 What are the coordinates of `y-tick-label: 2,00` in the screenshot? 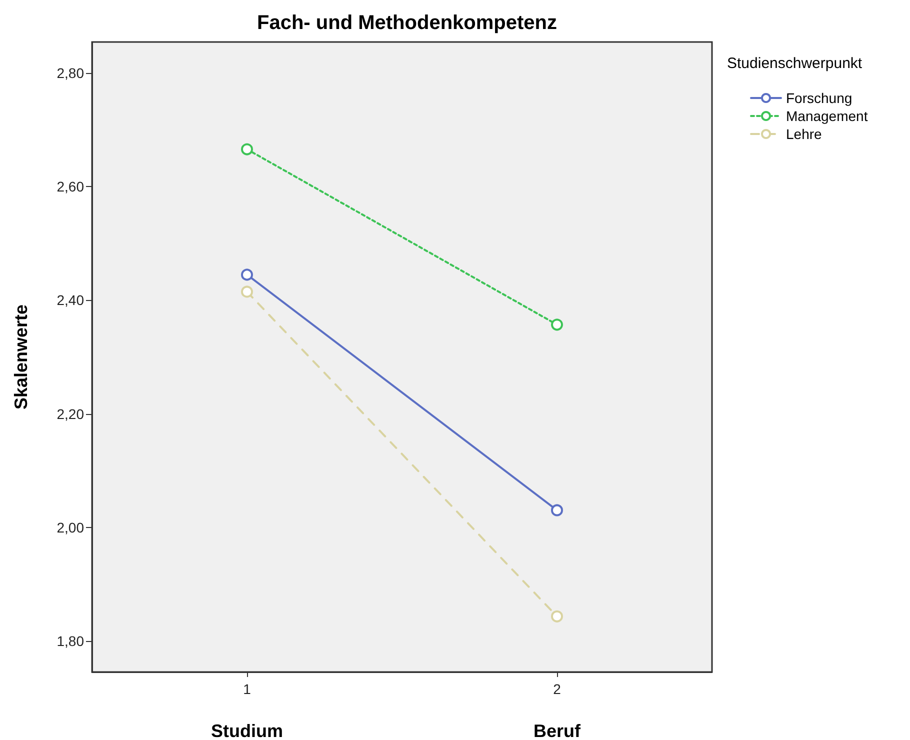 It's located at (70, 527).